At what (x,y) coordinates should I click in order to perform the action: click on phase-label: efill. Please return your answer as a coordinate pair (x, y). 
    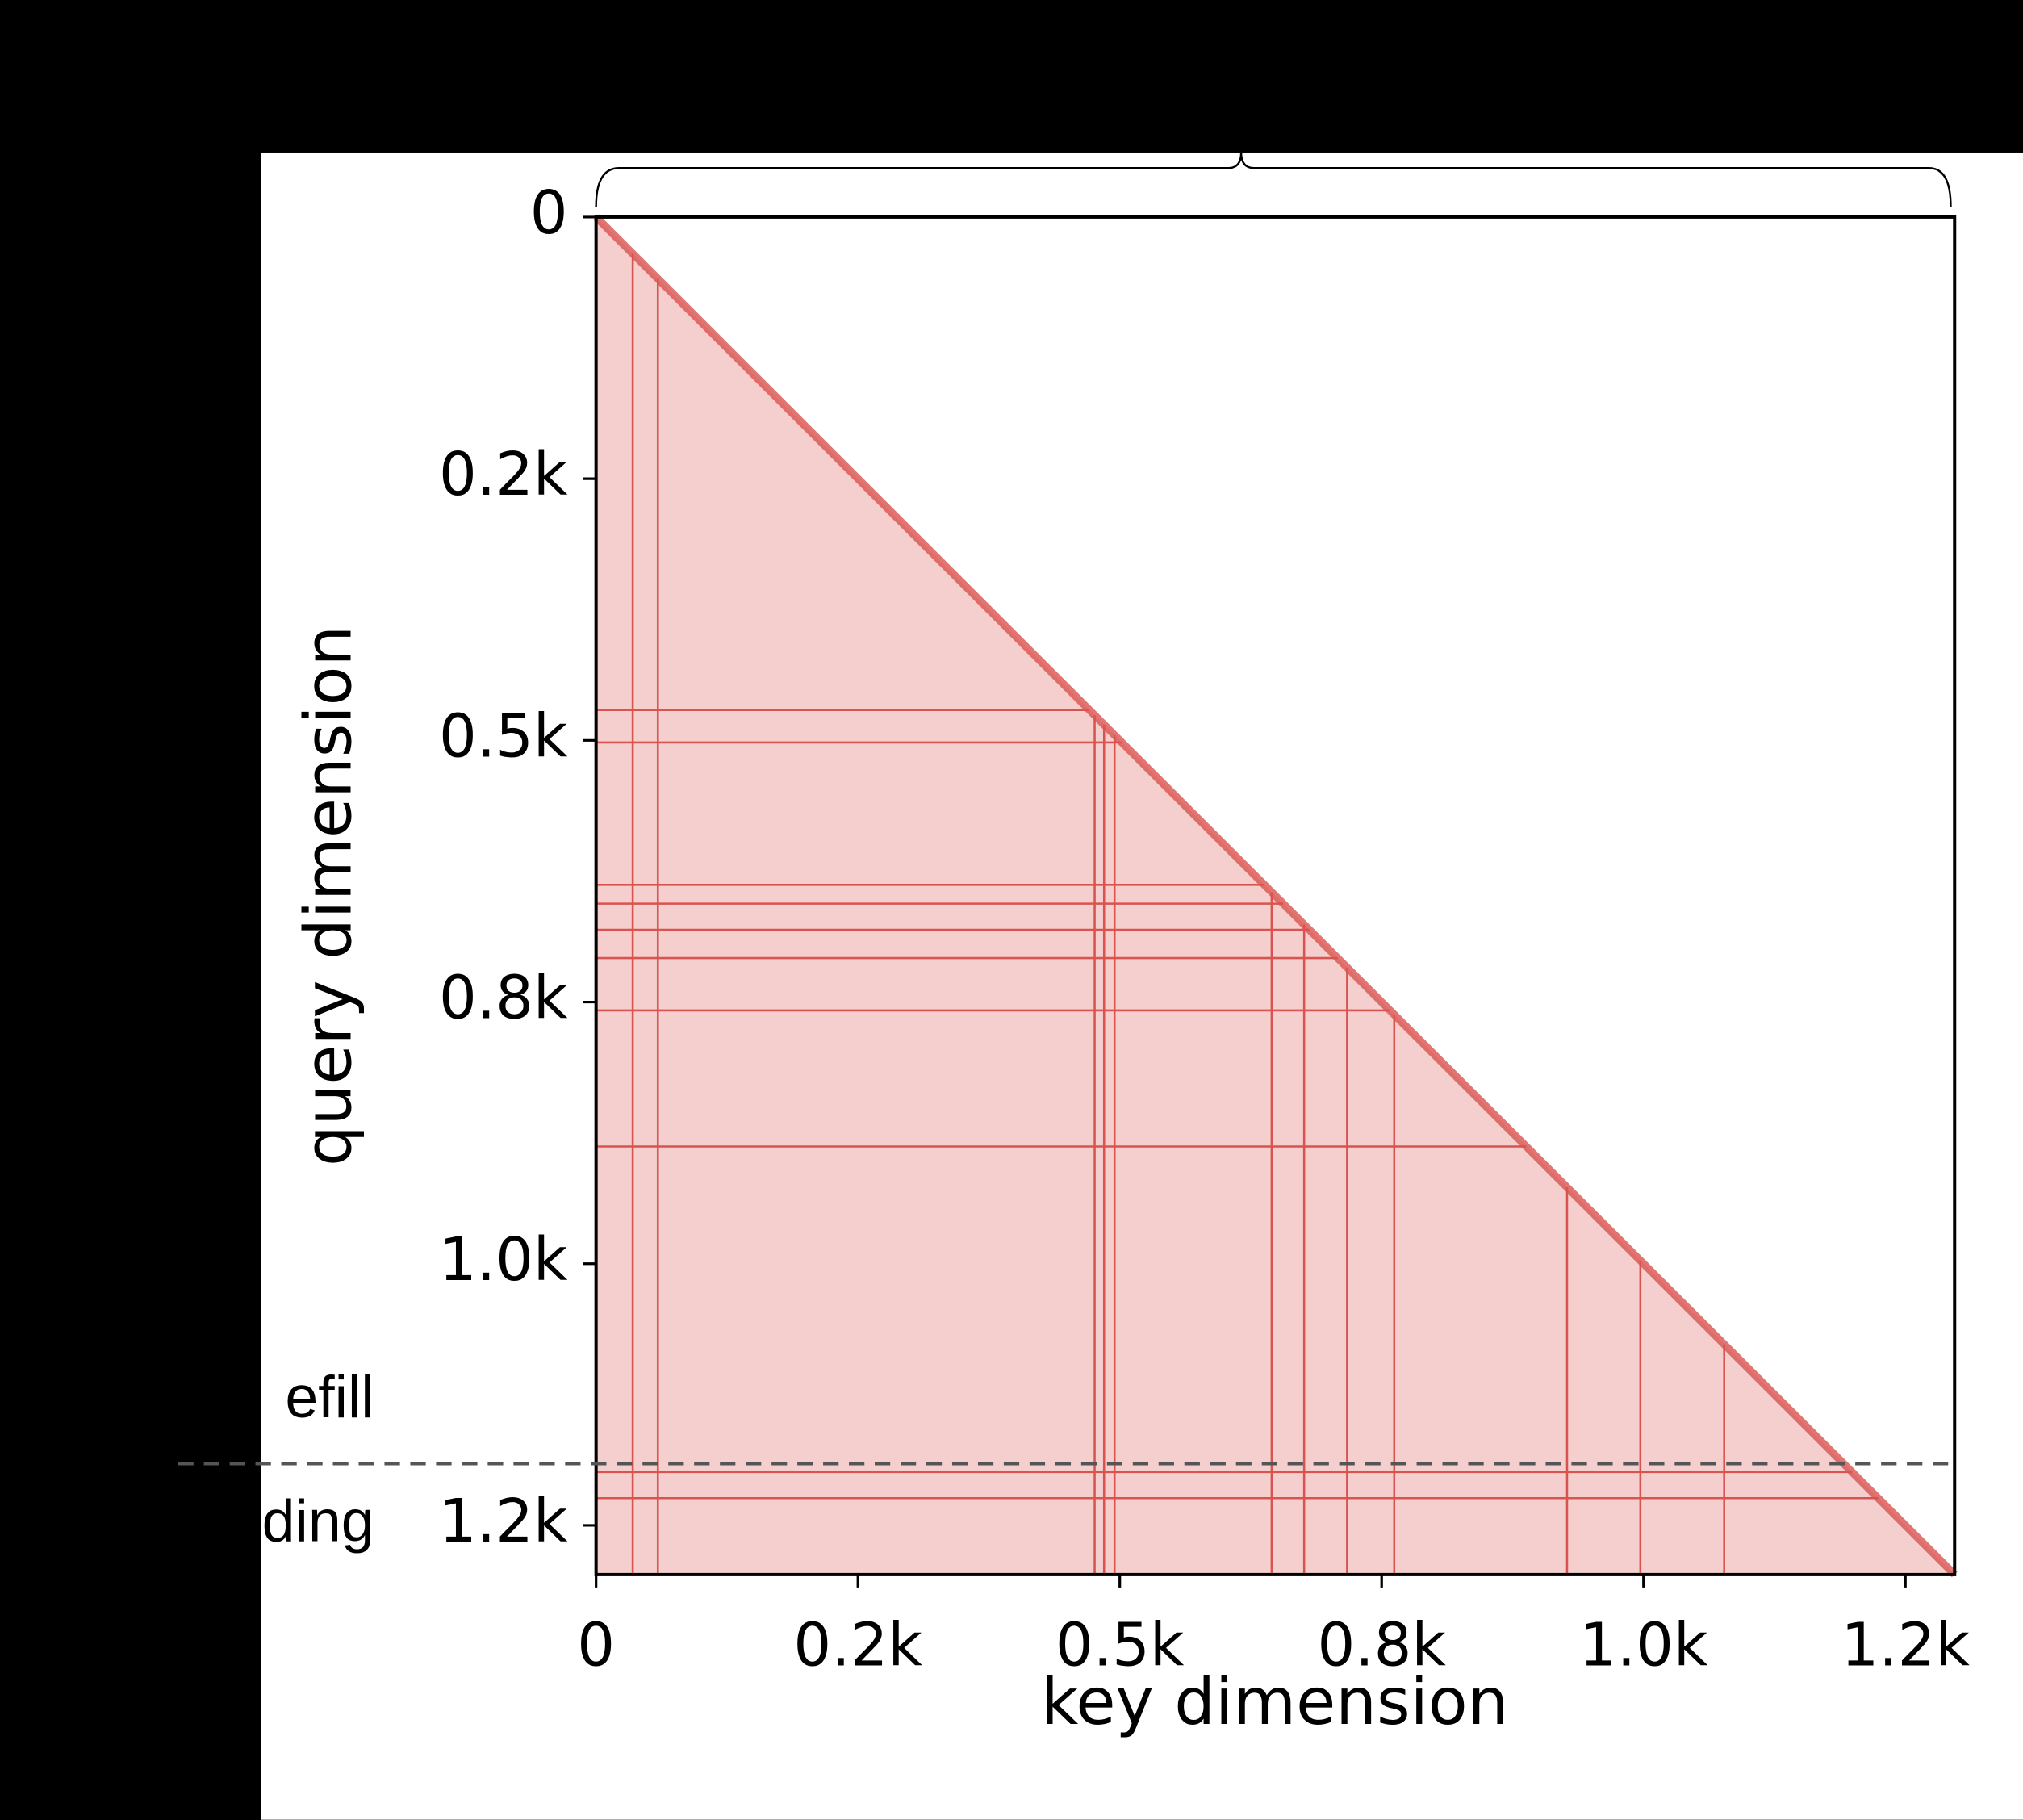
    Looking at the image, I should click on (329, 1396).